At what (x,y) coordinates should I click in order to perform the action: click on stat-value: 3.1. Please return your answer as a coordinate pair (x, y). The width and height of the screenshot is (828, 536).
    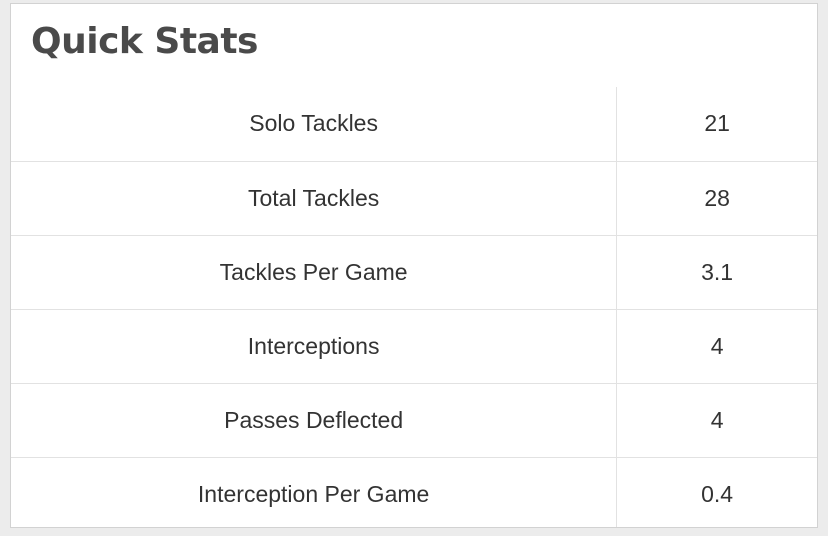
    Looking at the image, I should click on (716, 272).